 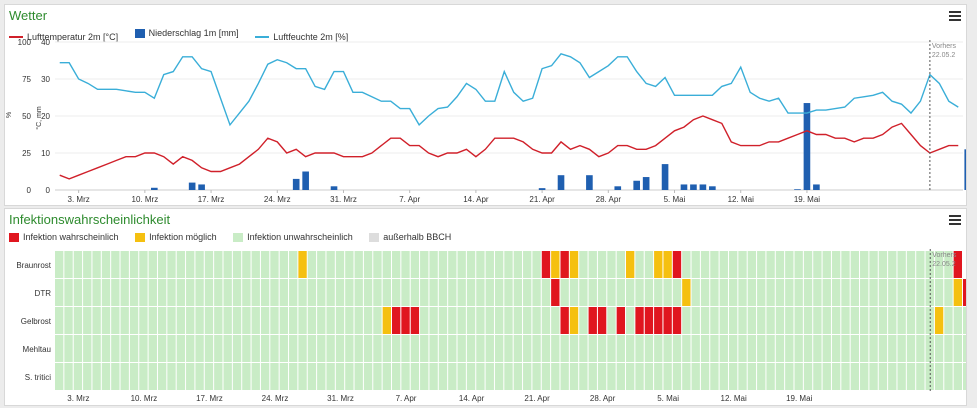 I want to click on legend-item-possible: Infektion möglich, so click(x=176, y=237).